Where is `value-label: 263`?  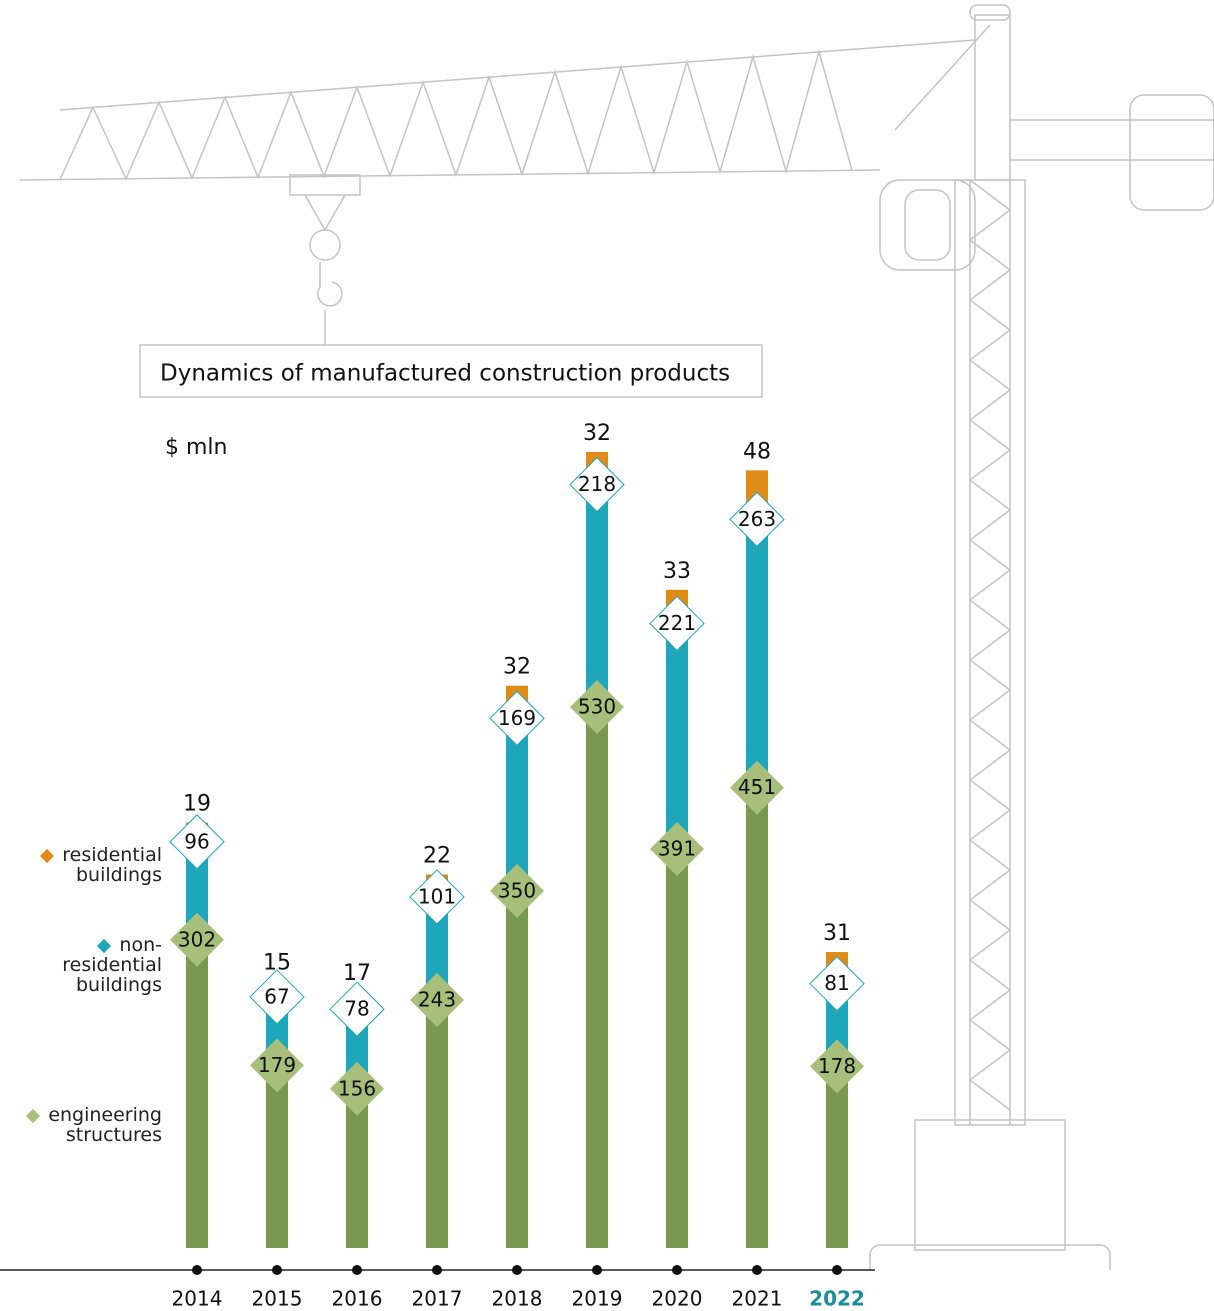
value-label: 263 is located at coordinates (757, 519).